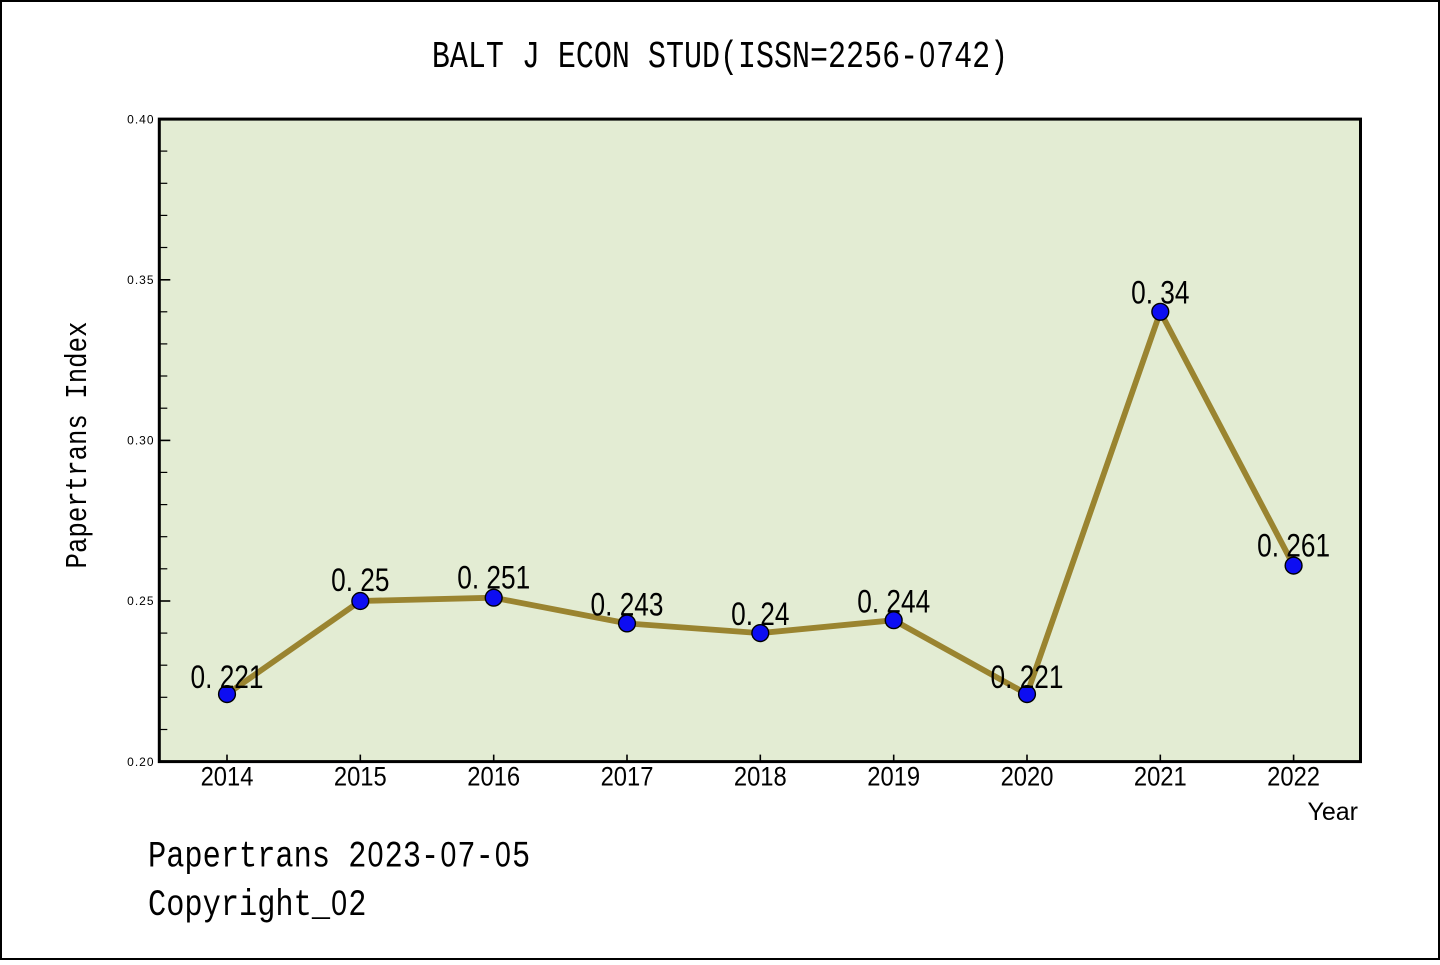  What do you see at coordinates (760, 615) in the screenshot?
I see `svg-text: 0. 24` at bounding box center [760, 615].